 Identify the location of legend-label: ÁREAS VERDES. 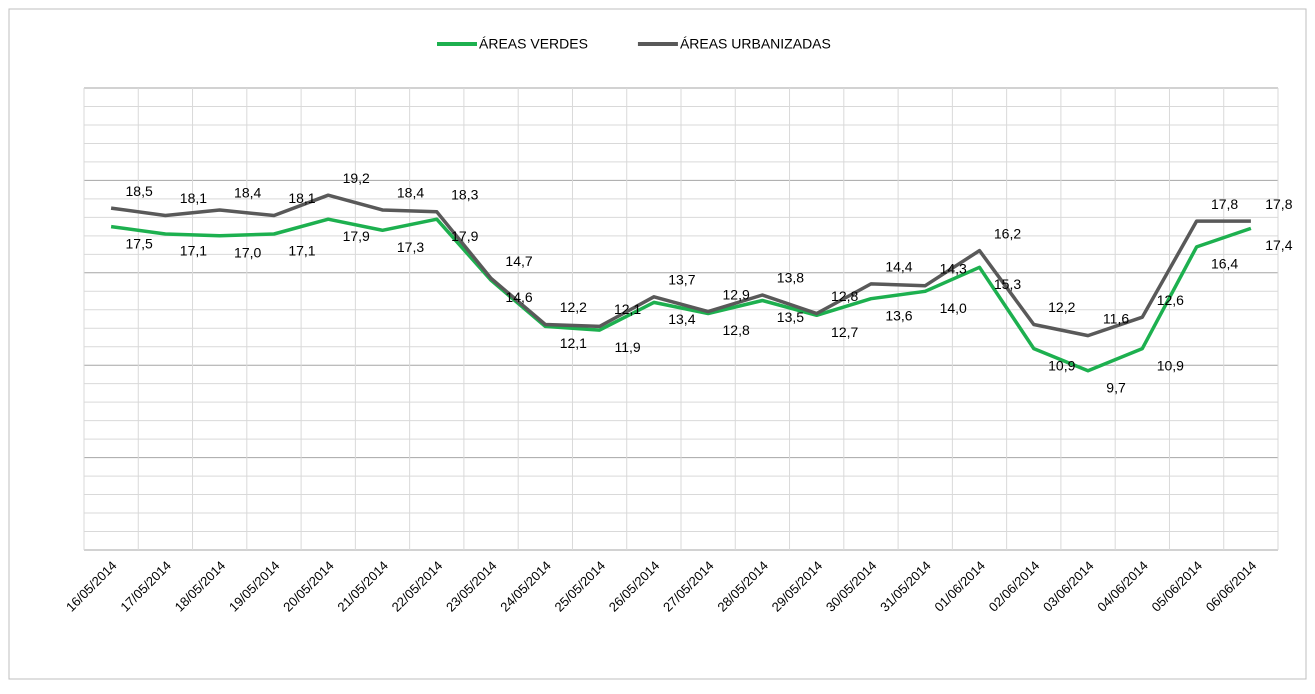
(533, 44).